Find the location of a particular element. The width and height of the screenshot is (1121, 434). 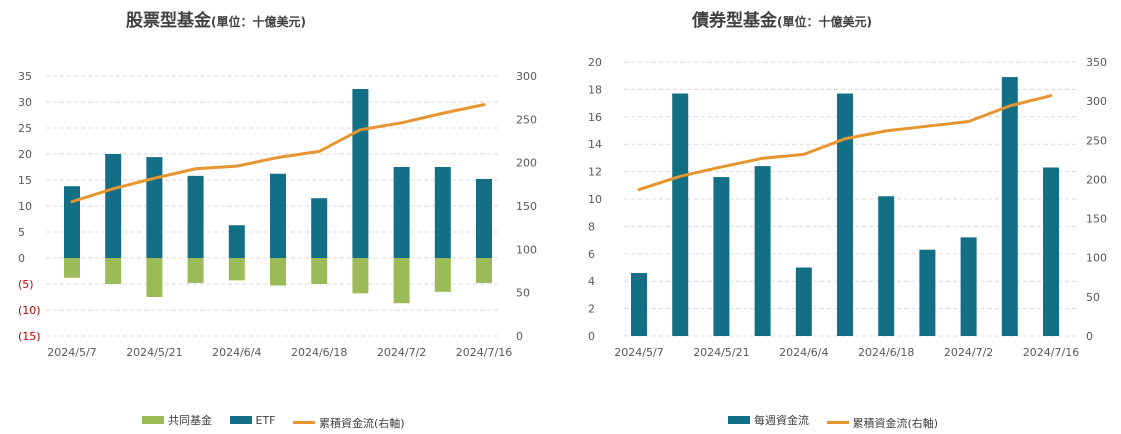

y-tick-label-left: (5) is located at coordinates (26, 284).